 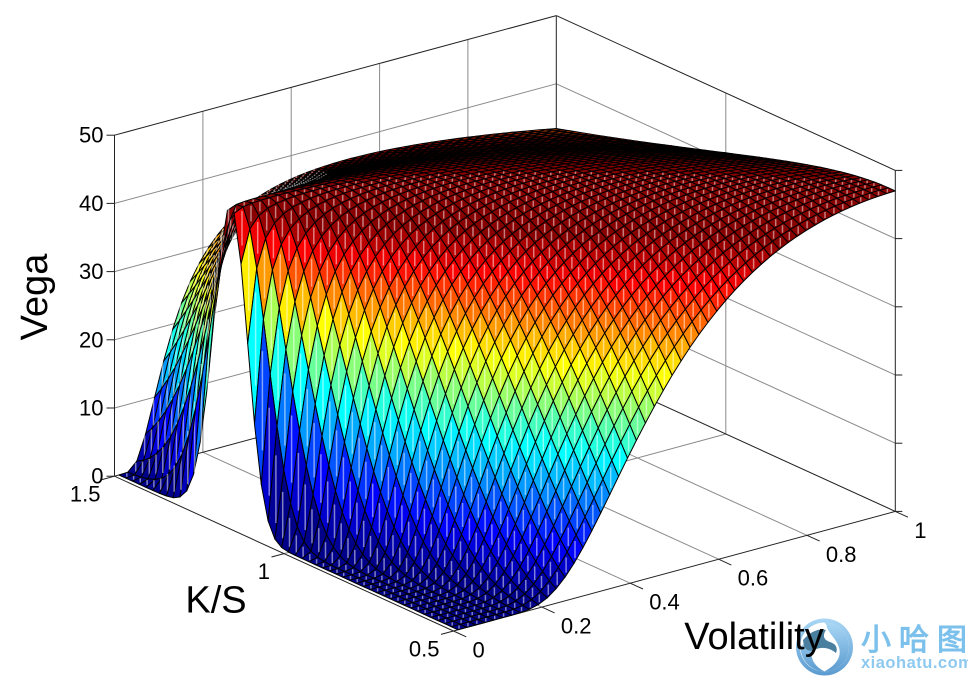 I want to click on svg-text: Volatility, so click(x=753, y=637).